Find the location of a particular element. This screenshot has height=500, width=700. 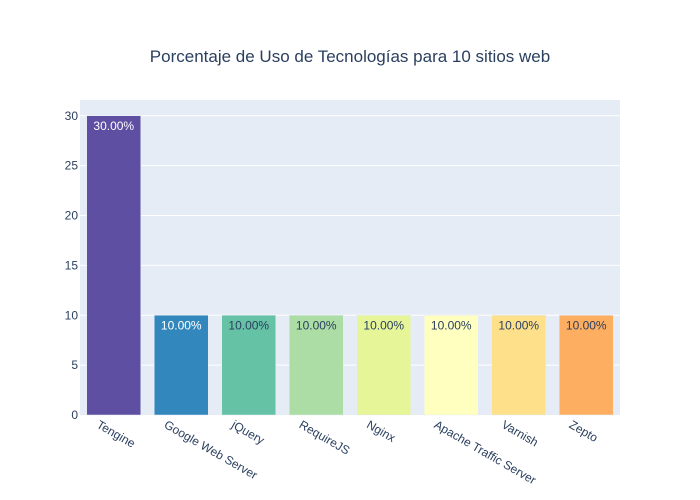

y-tick-label: 30 is located at coordinates (72, 116).